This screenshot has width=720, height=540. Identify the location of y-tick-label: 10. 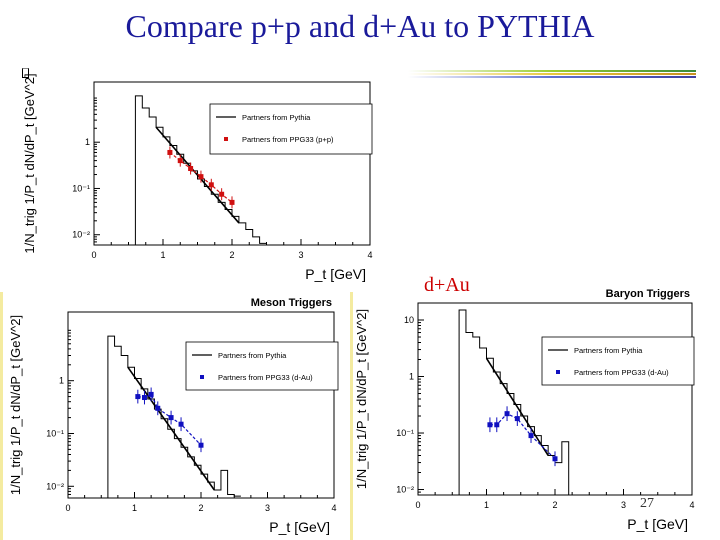
(409, 320).